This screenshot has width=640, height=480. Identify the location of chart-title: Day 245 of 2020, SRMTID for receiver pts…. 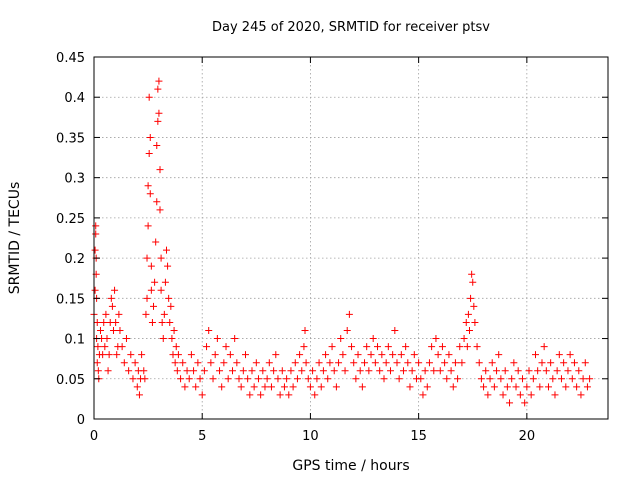
(351, 27).